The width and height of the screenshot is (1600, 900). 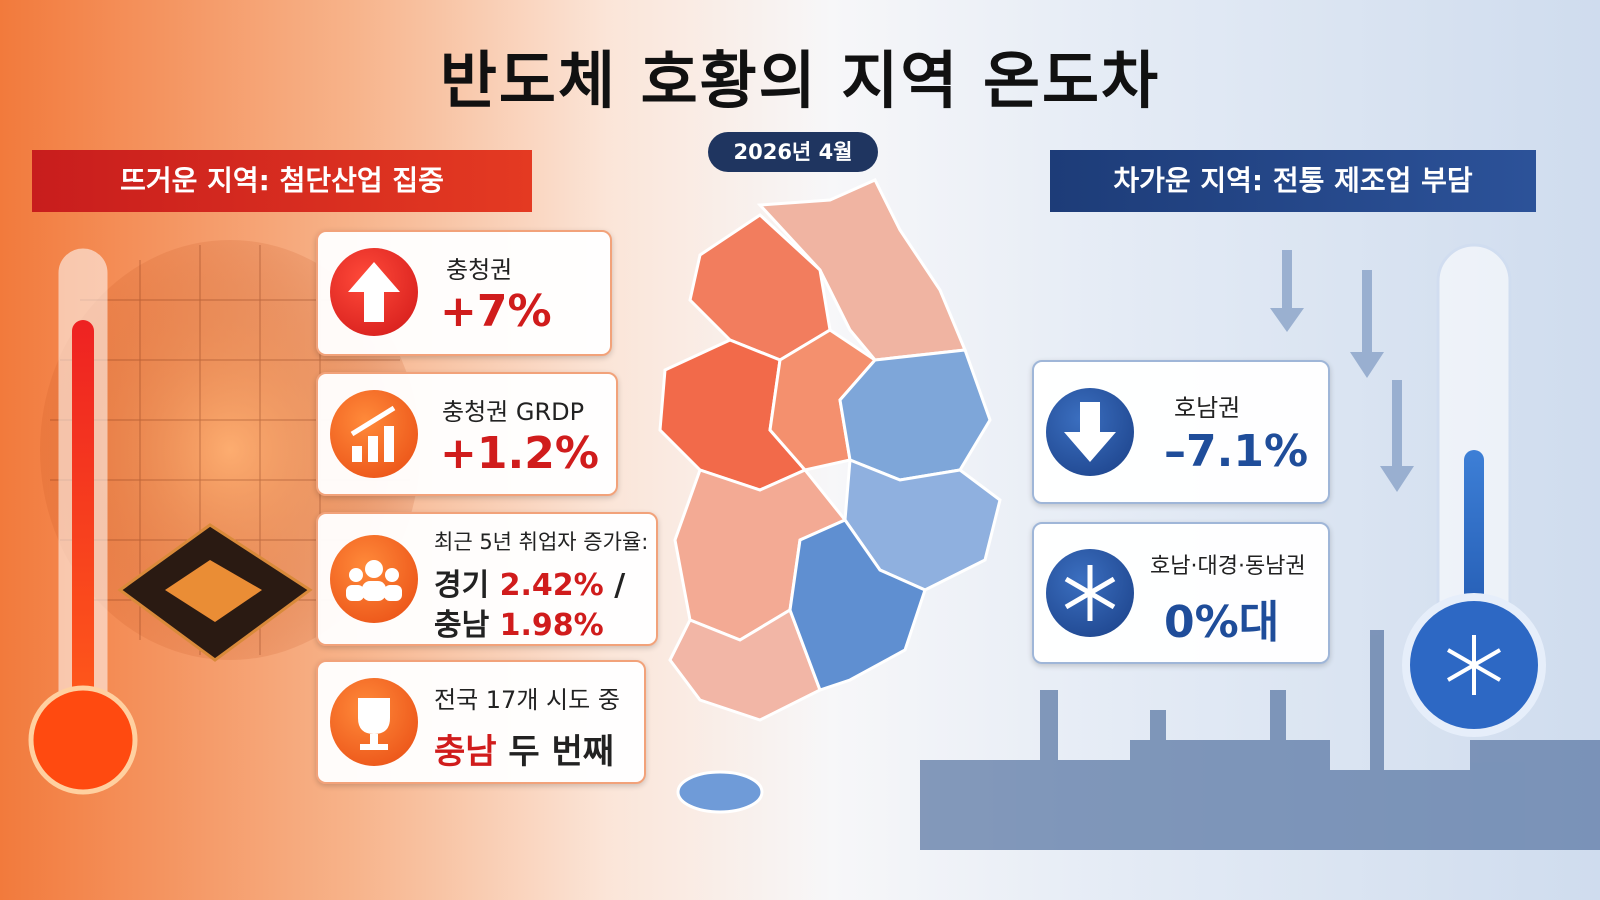 I want to click on card-value: +7%, so click(x=496, y=311).